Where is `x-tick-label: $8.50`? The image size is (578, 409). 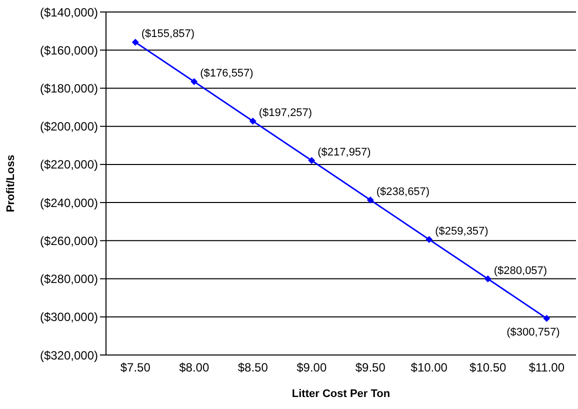 x-tick-label: $8.50 is located at coordinates (253, 367).